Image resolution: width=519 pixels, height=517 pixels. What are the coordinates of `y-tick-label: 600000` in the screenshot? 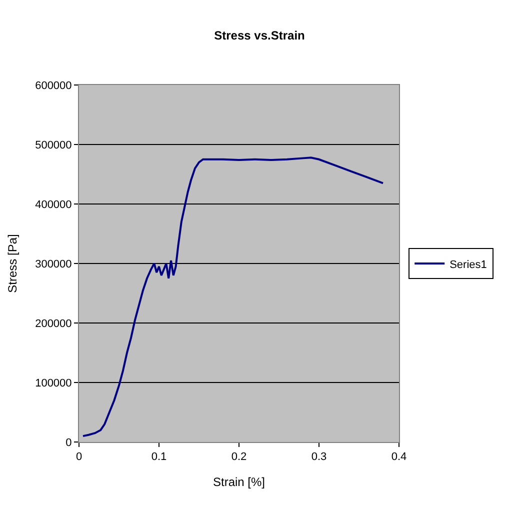 It's located at (53, 86).